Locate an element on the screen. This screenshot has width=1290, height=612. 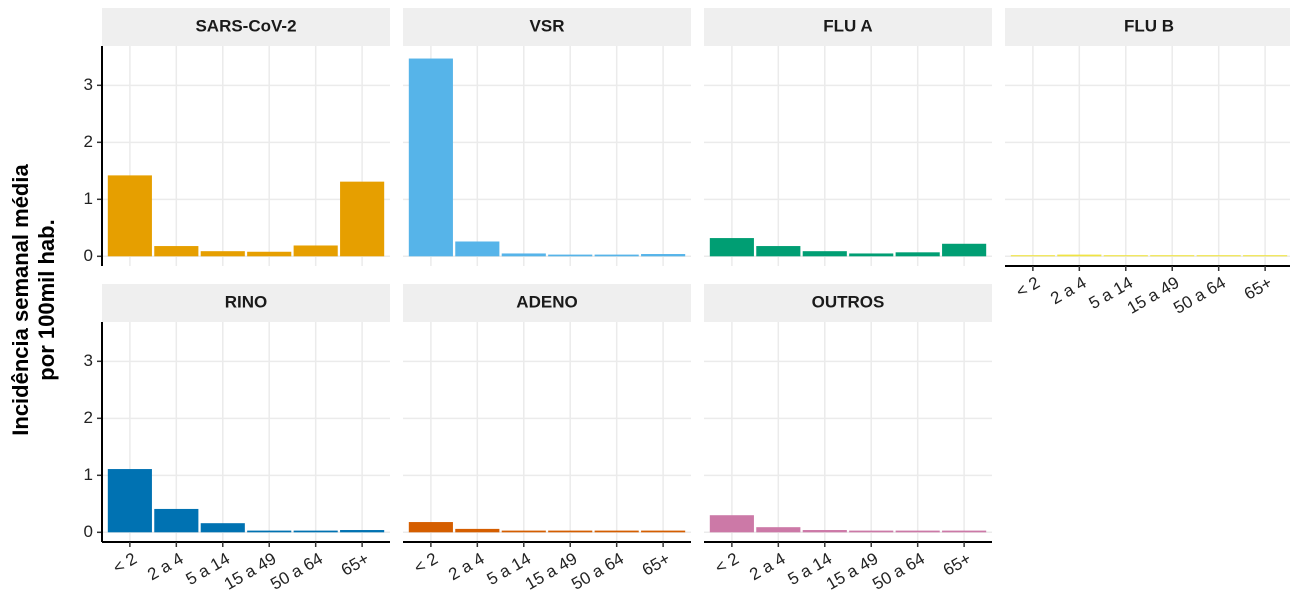
y-axis-title-line: por 100mil hab. is located at coordinates (46, 299).